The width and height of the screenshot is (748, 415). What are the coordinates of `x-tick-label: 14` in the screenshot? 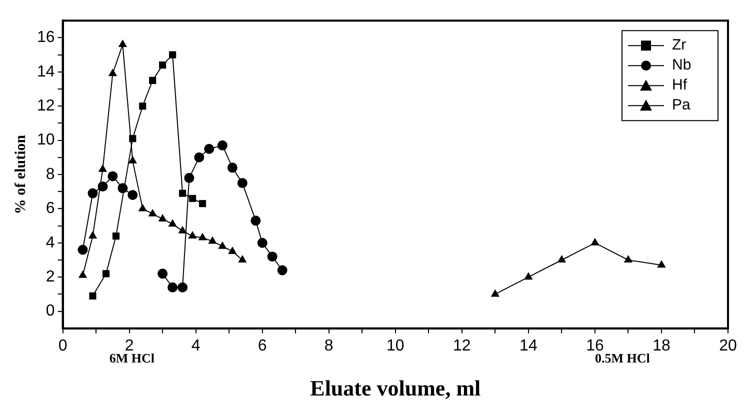 It's located at (529, 345).